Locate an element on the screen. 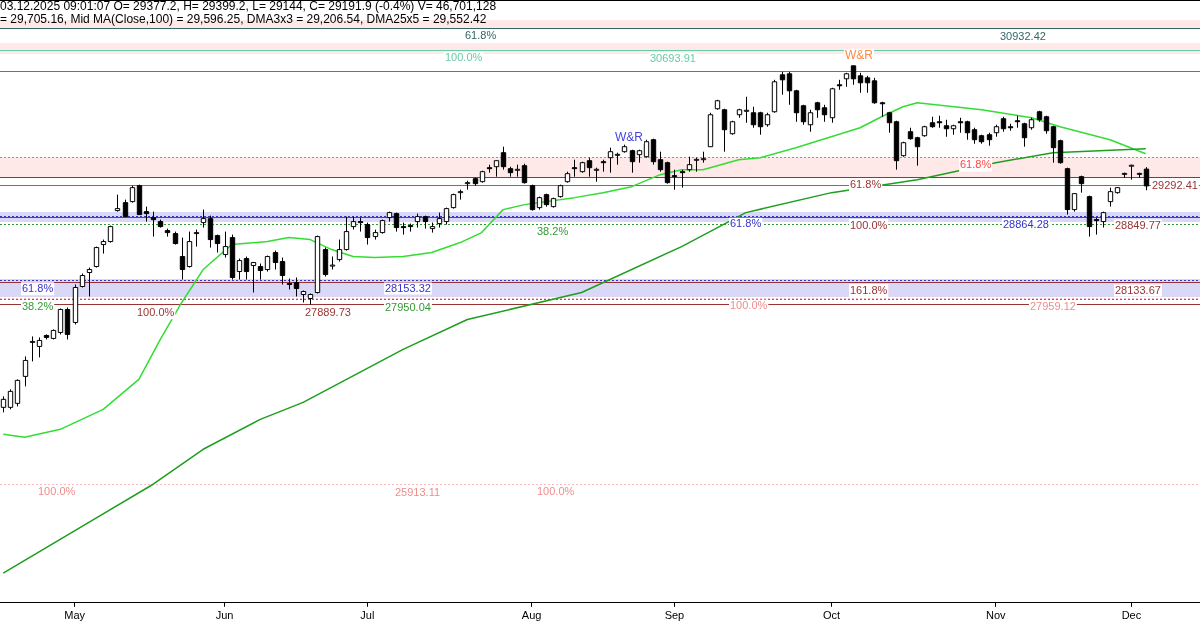 The width and height of the screenshot is (1200, 630). text: = 29,705.16, Mid MA(Close,100) = 29,596.25, DMA3x3 = 29,206.54, DMA25x5 = 29,552.42 is located at coordinates (244, 19).